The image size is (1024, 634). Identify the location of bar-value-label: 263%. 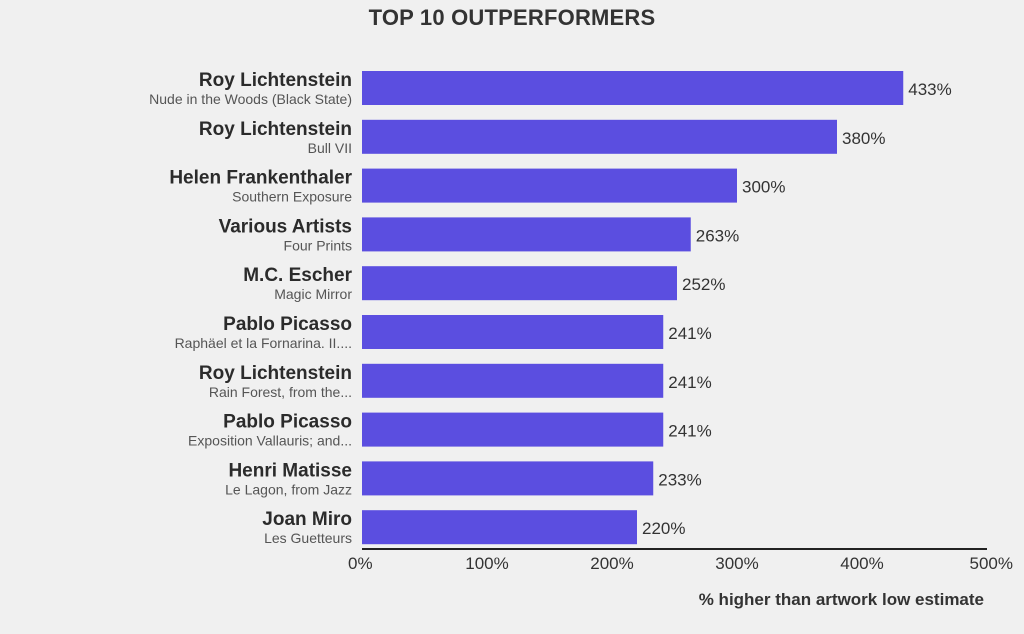
(717, 235).